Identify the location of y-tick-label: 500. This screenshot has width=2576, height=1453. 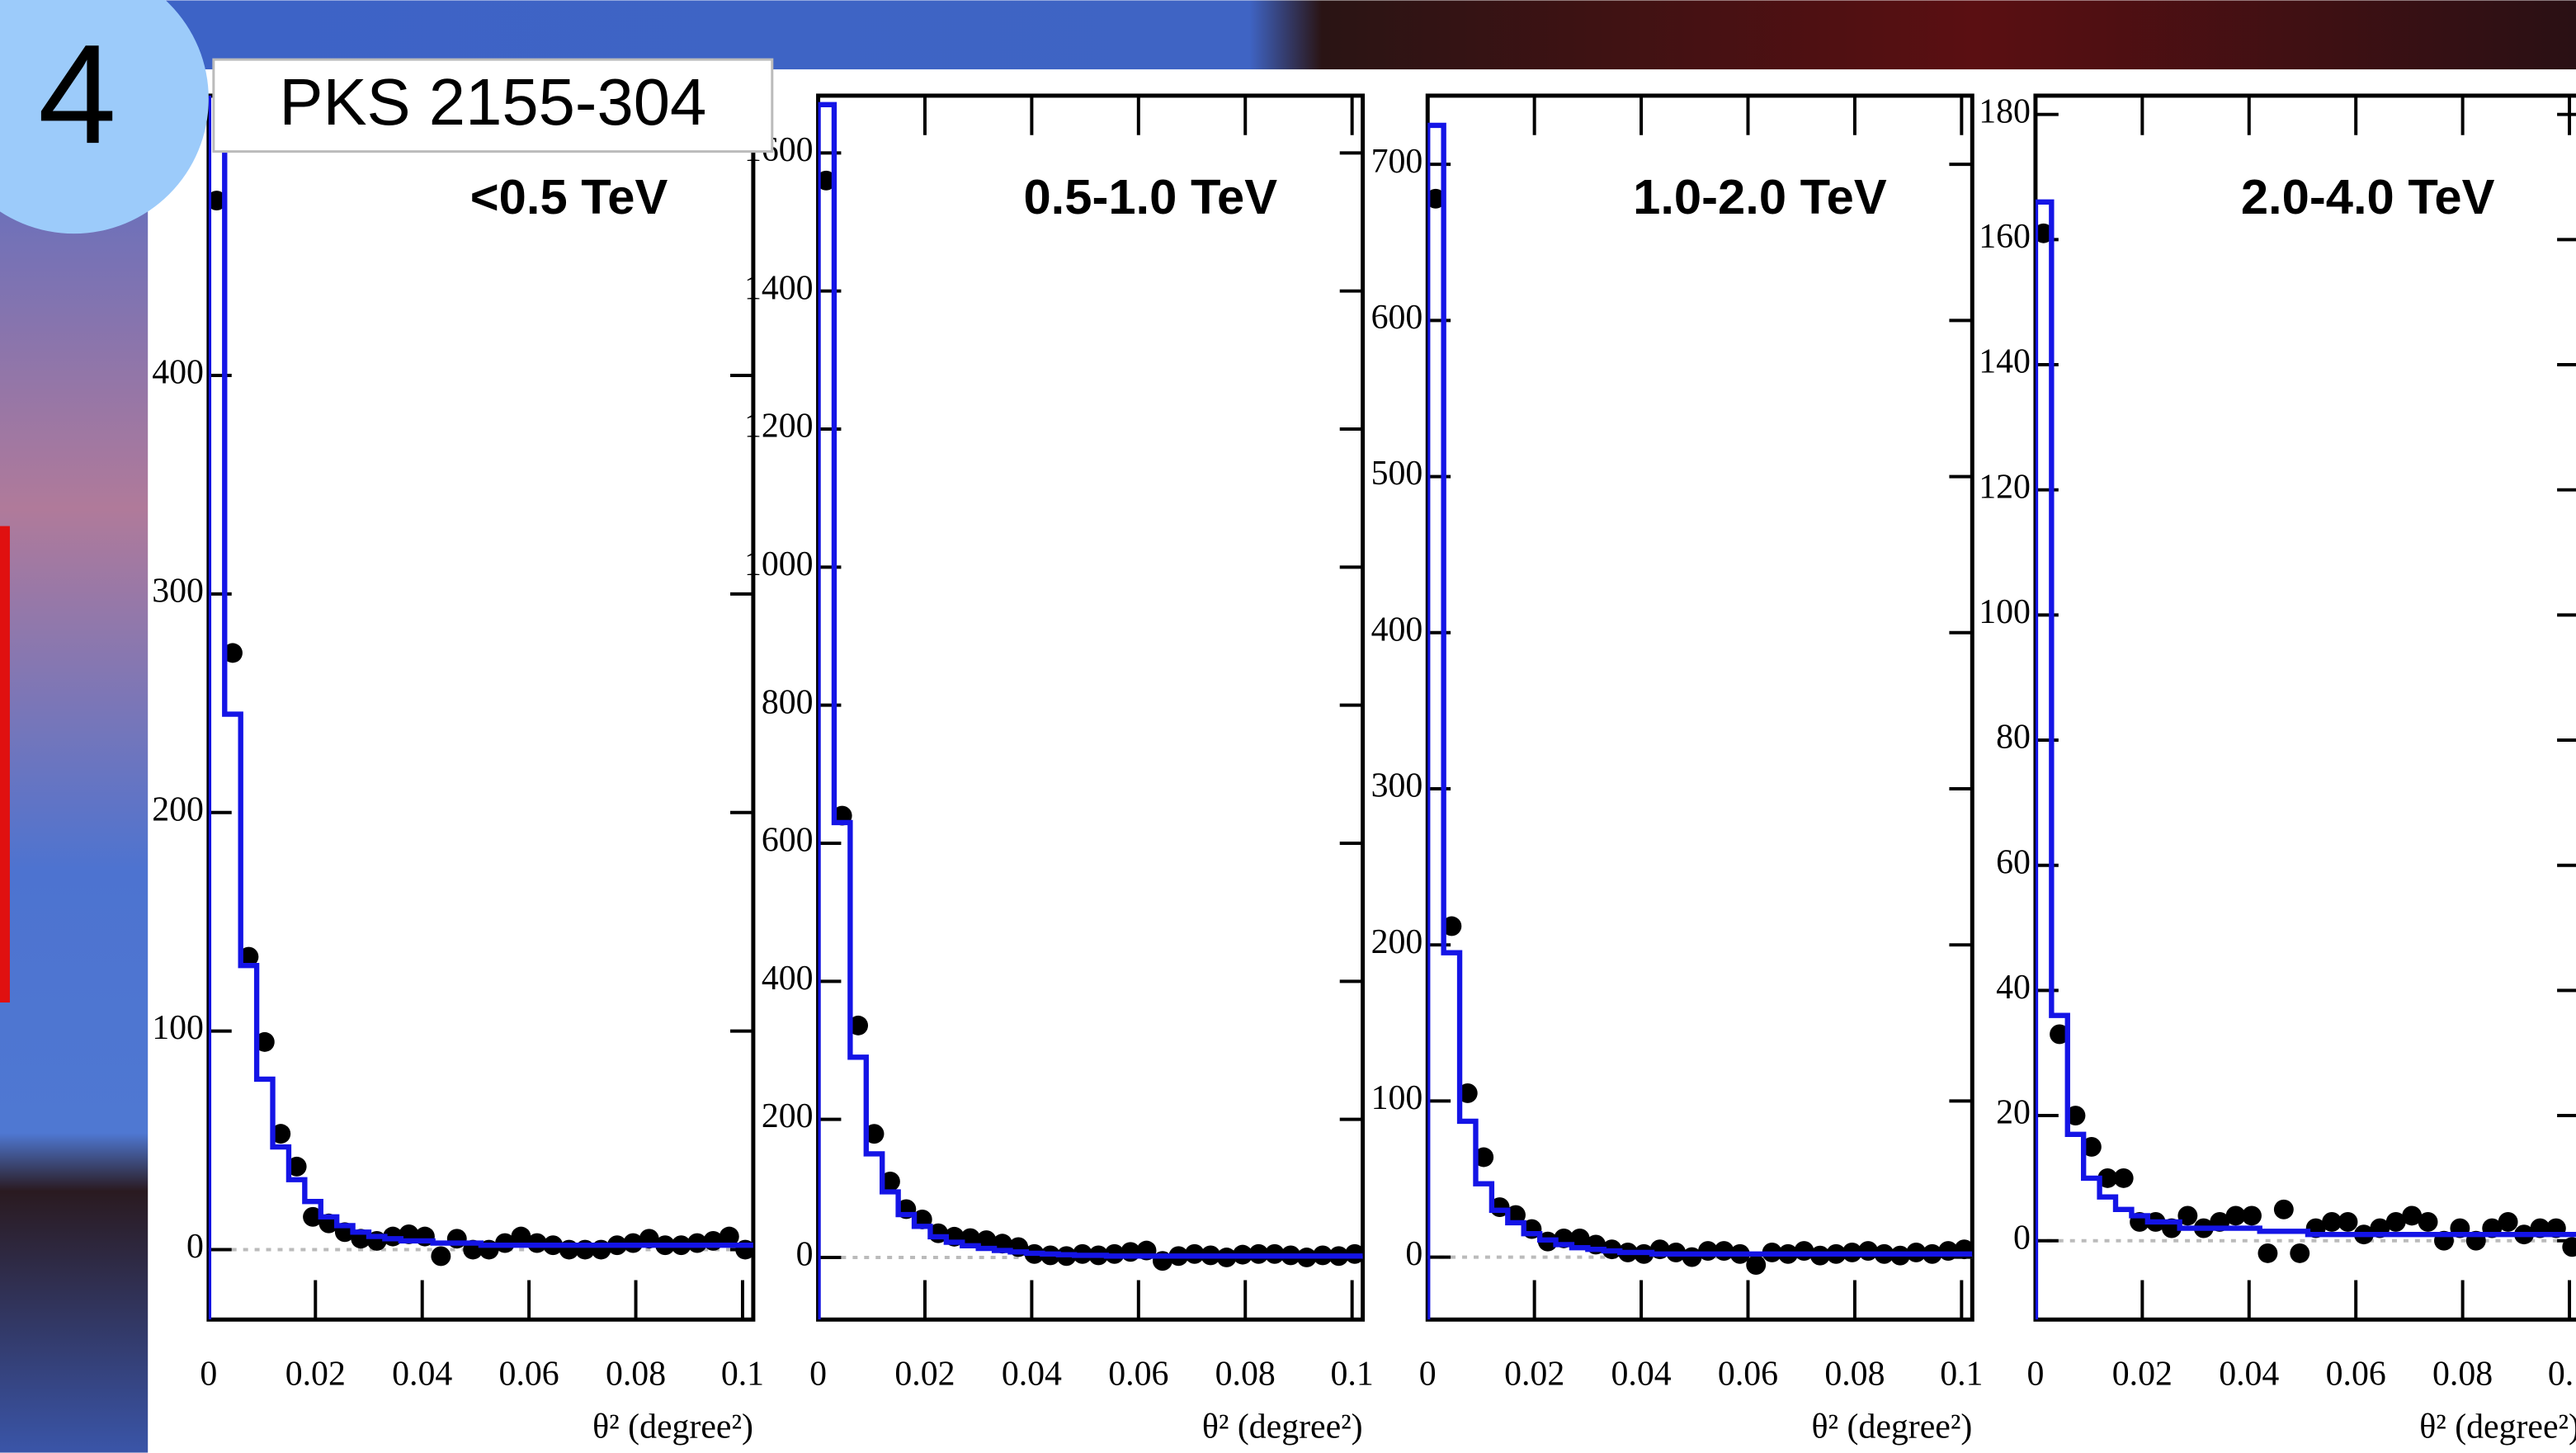
(1397, 474).